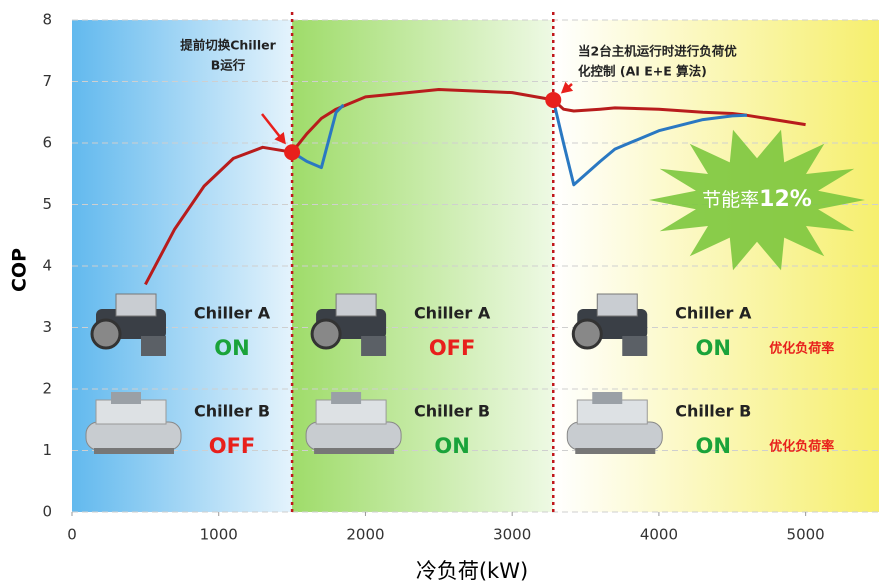  Describe the element at coordinates (47, 450) in the screenshot. I see `y-tick-label: 1` at that location.